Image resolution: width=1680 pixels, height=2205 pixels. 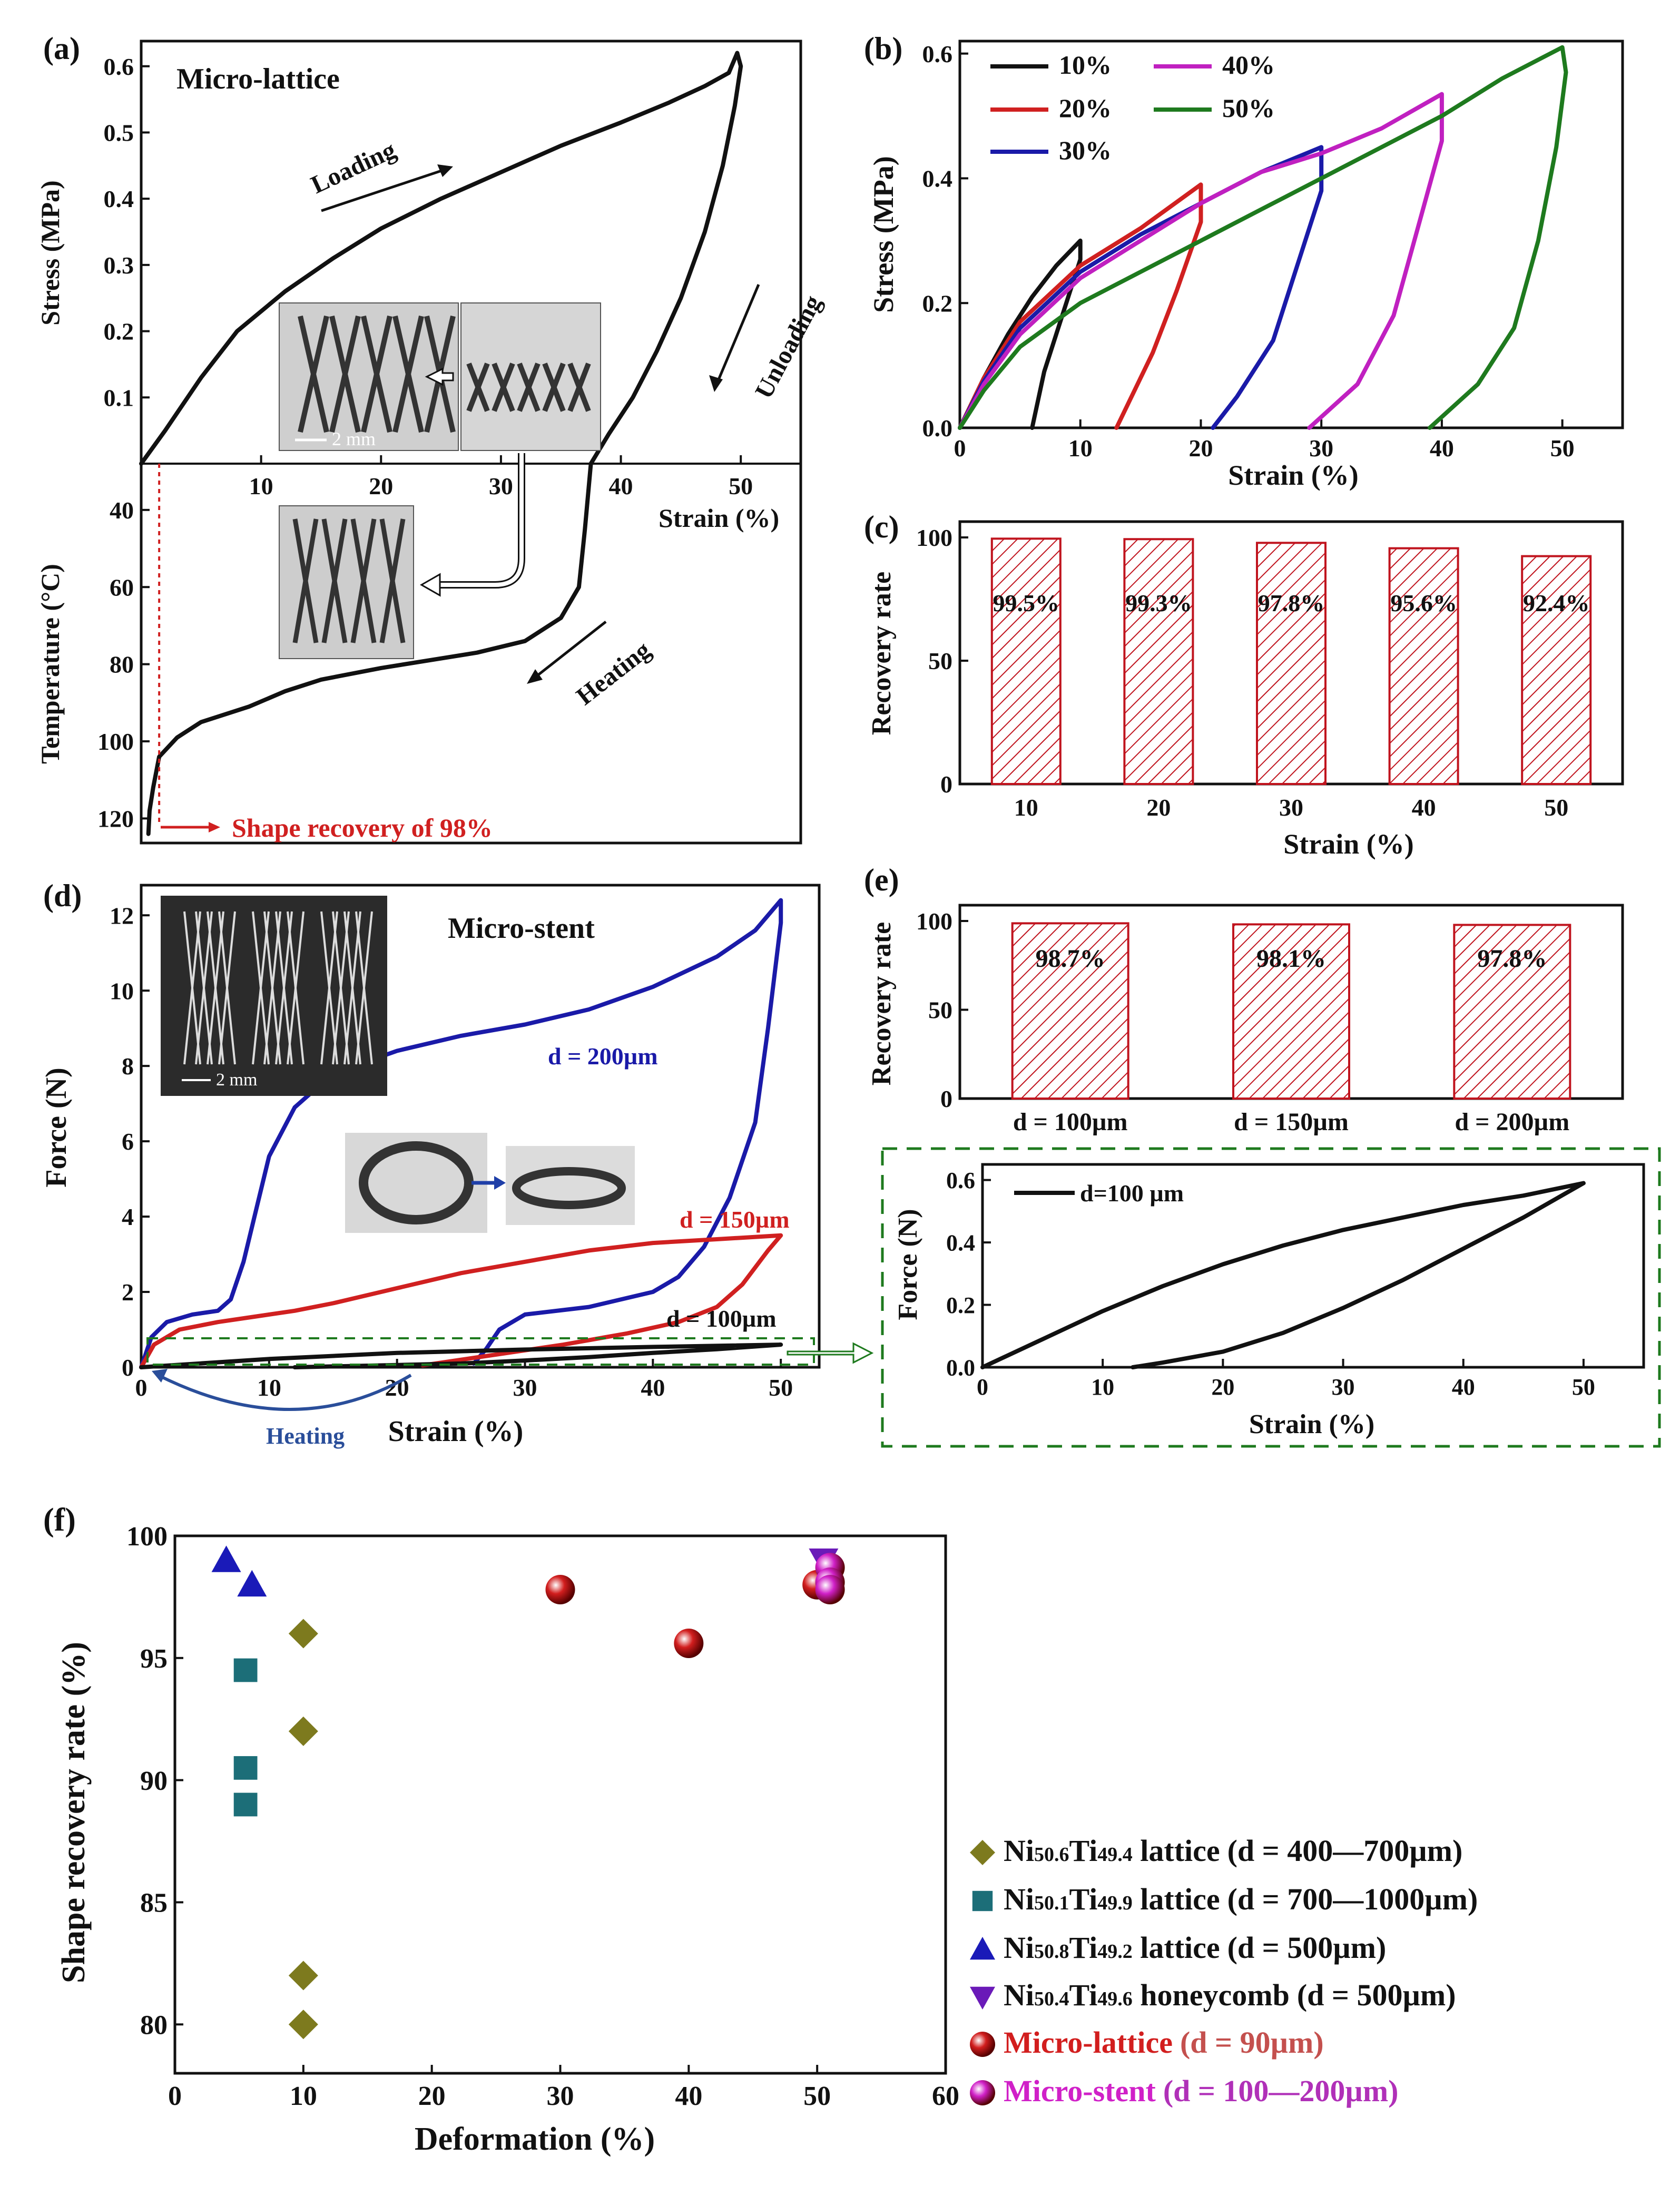 I want to click on y-tick-label: 0.5, so click(x=119, y=133).